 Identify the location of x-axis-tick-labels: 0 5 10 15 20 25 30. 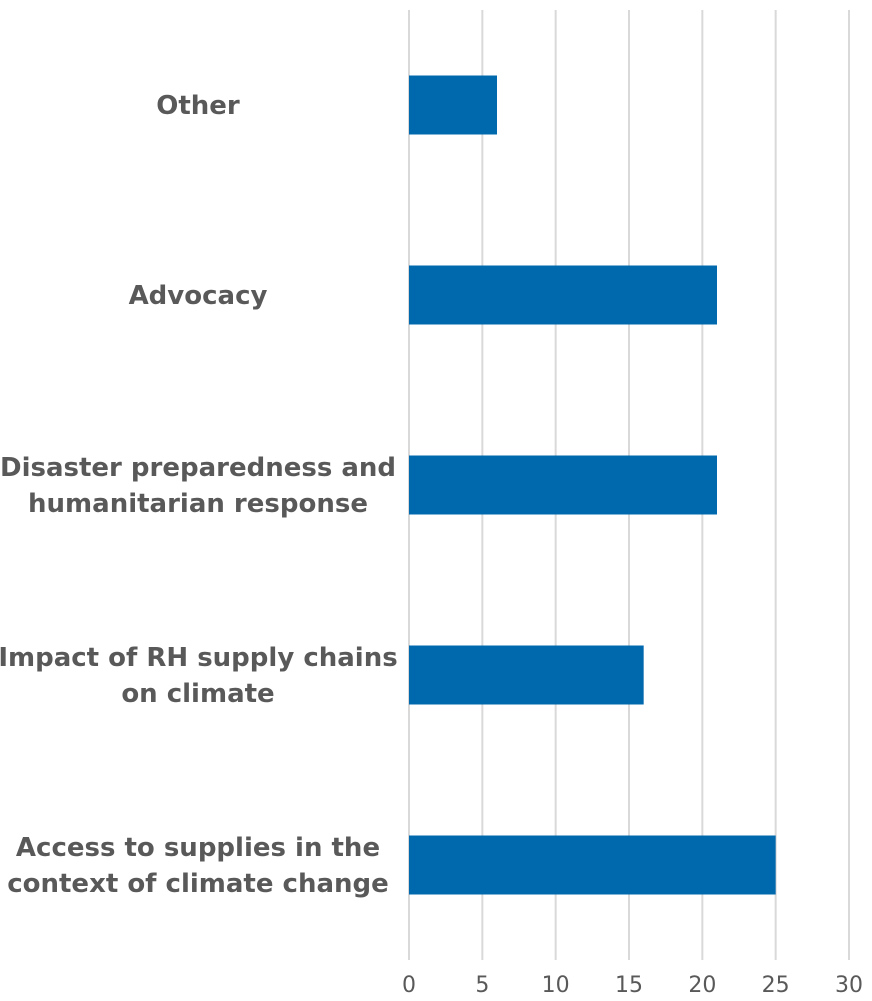
(632, 985).